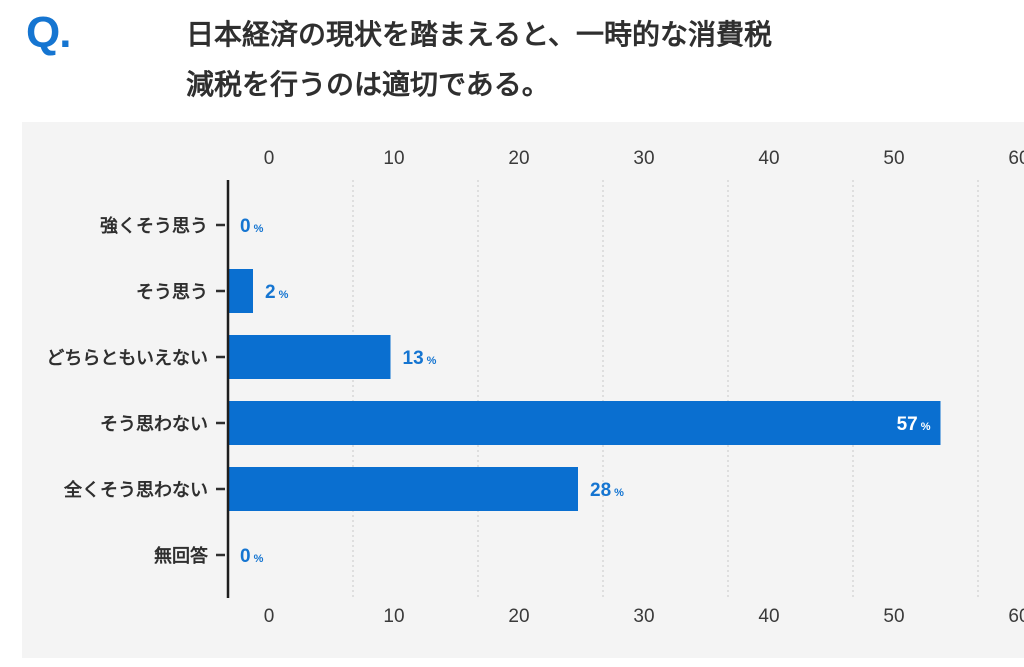 This screenshot has width=1024, height=667. What do you see at coordinates (135, 490) in the screenshot?
I see `category-label: 全くそう思わない` at bounding box center [135, 490].